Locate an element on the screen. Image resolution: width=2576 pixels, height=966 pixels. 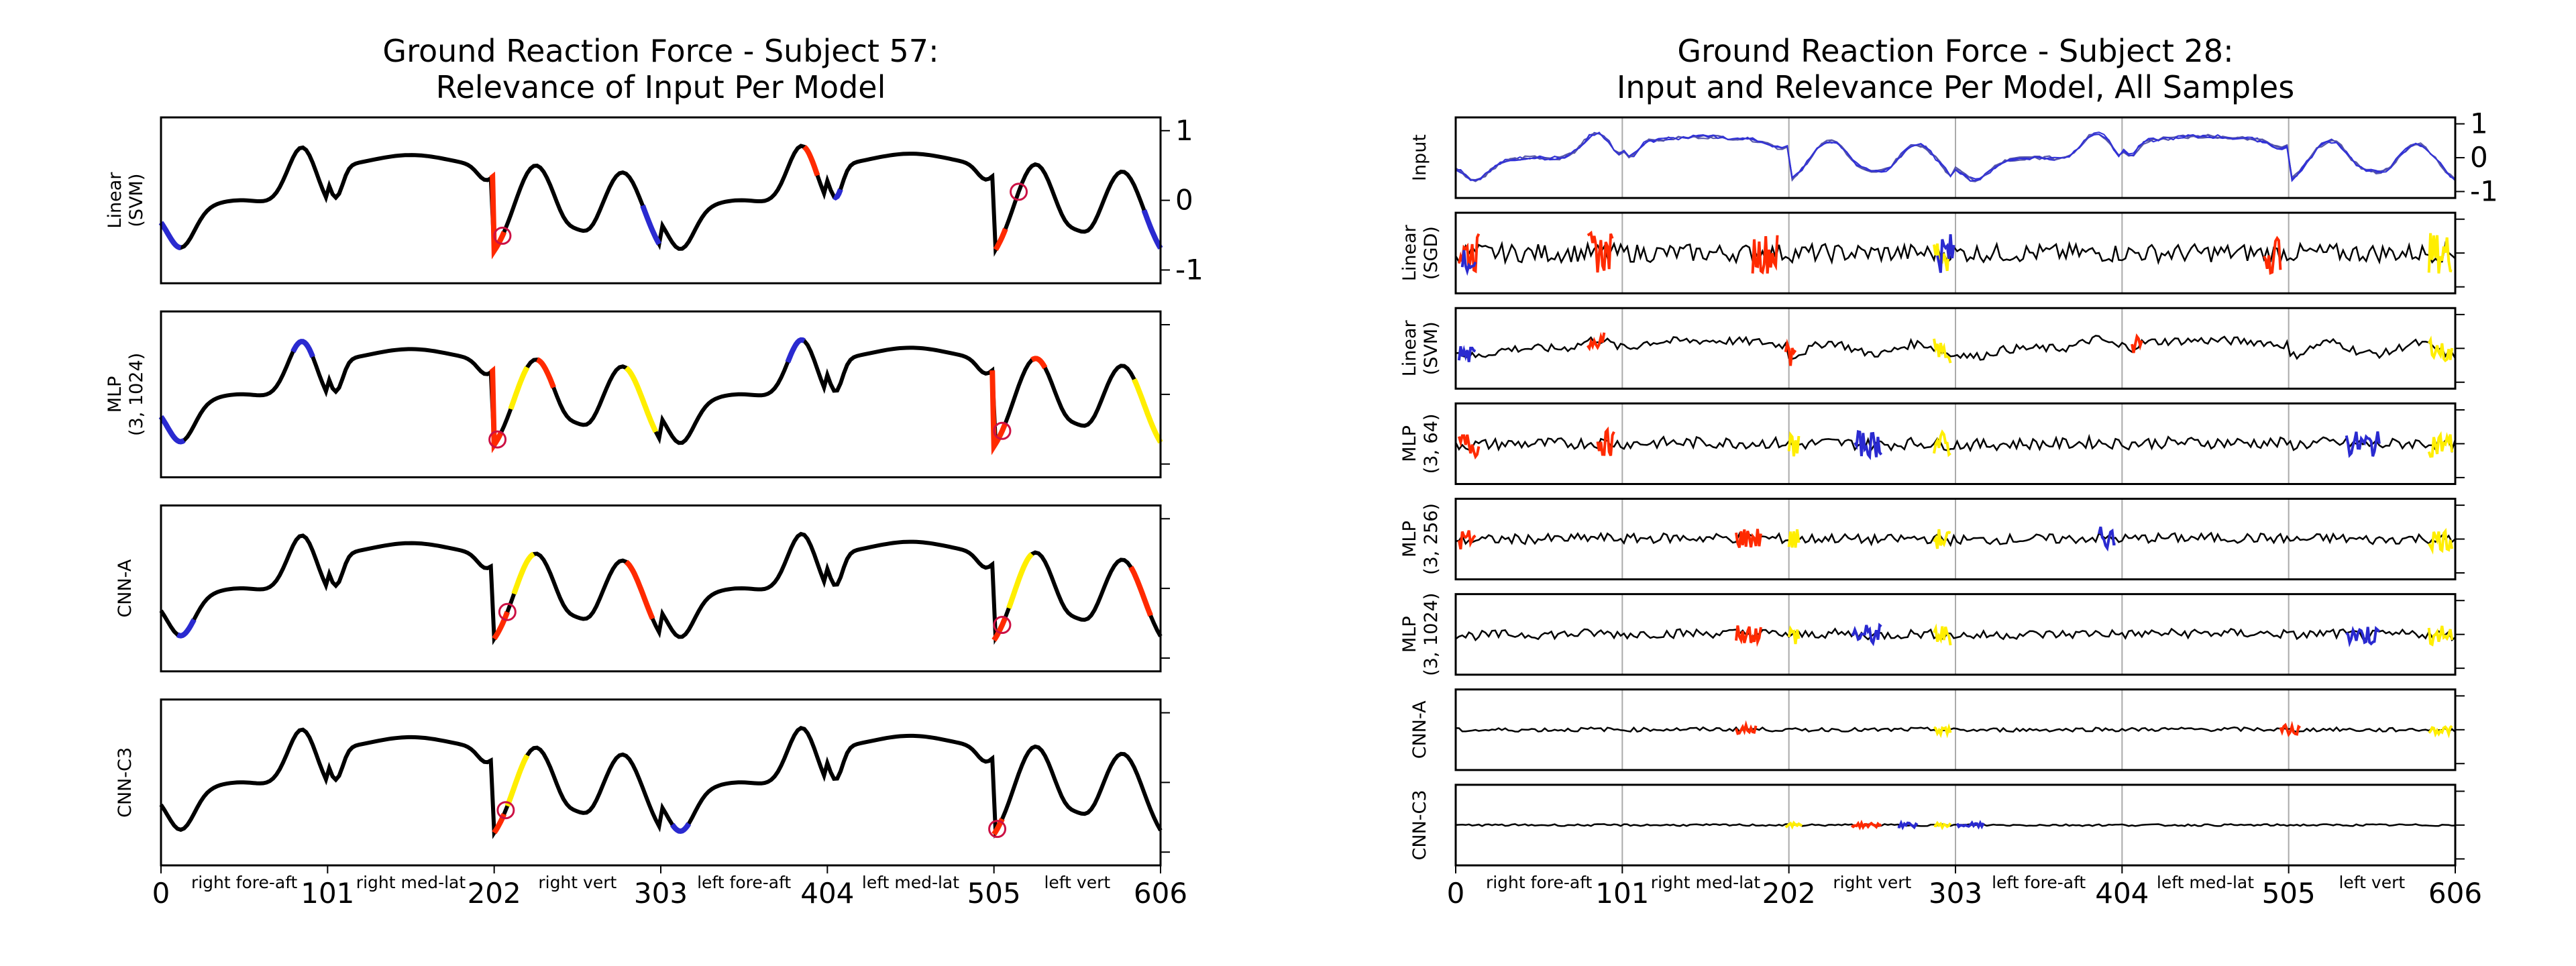
panel-0-0: Linear(SVM) 1 0 -1 is located at coordinates (654, 200).